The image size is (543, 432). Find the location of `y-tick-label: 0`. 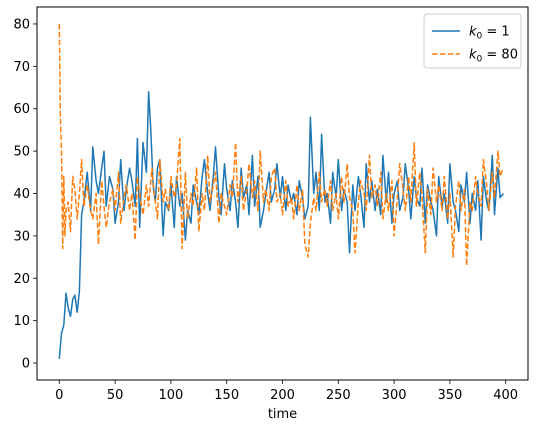

y-tick-label: 0 is located at coordinates (26, 364).